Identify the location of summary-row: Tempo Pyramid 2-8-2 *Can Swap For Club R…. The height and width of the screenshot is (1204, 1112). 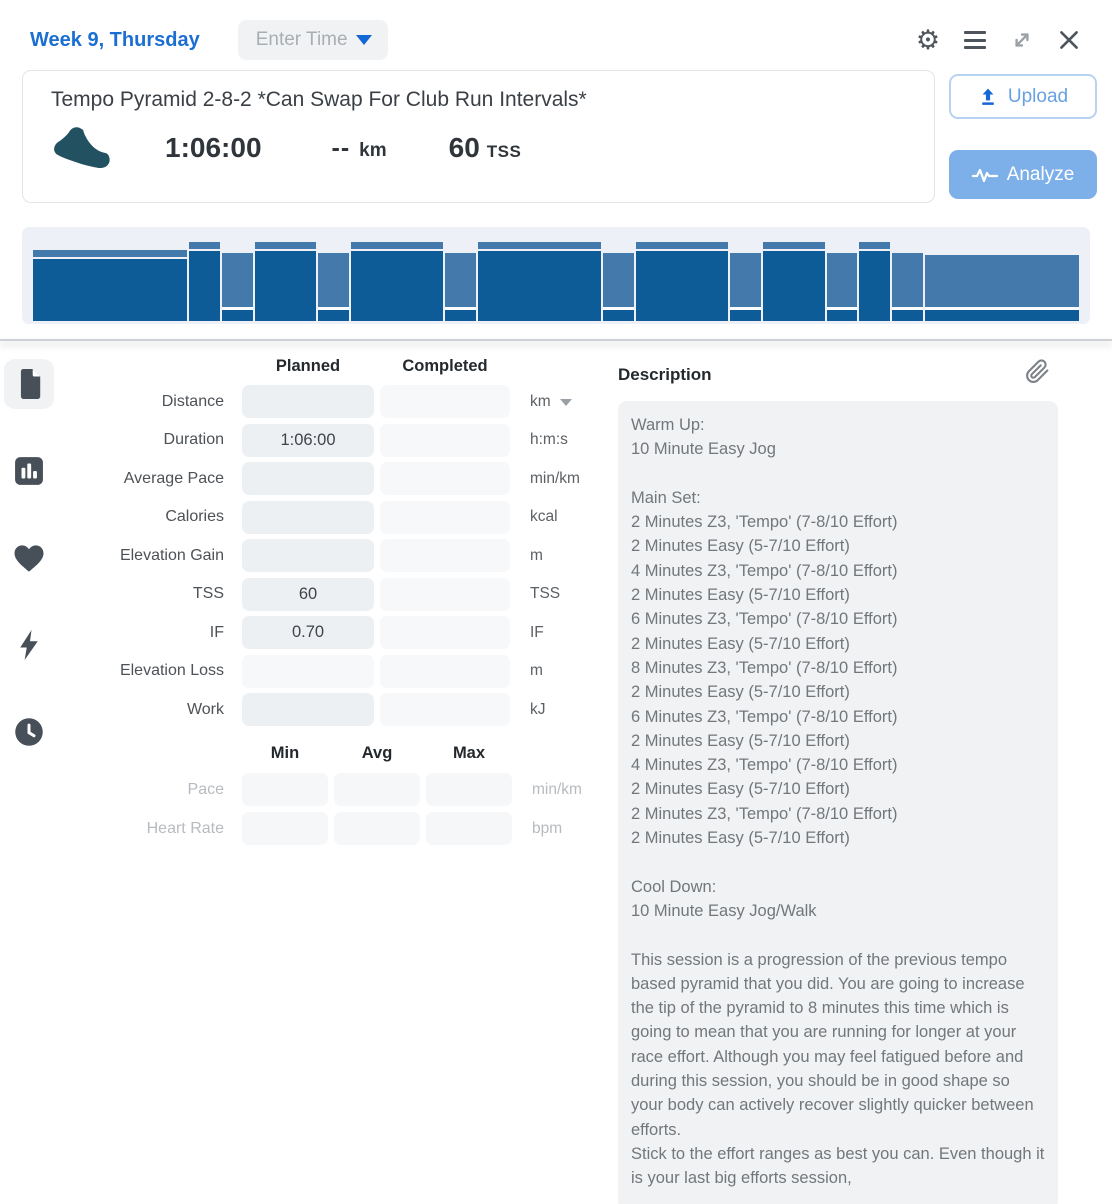
(556, 136).